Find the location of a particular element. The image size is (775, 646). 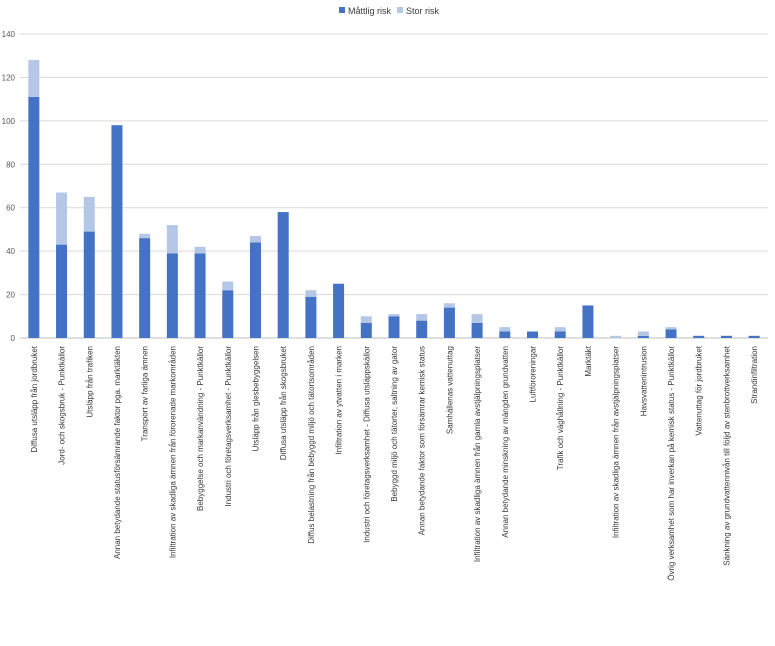

legend-swatch-moderate-risk is located at coordinates (342, 10).